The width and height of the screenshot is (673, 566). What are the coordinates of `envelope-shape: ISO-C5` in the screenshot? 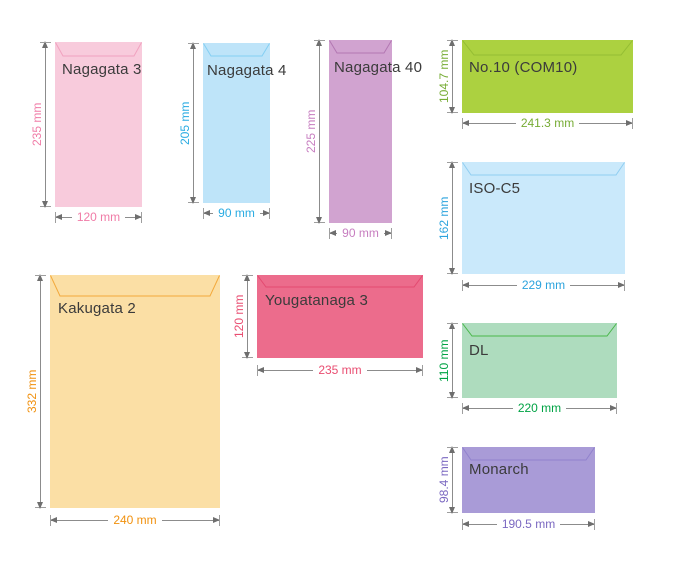 It's located at (543, 218).